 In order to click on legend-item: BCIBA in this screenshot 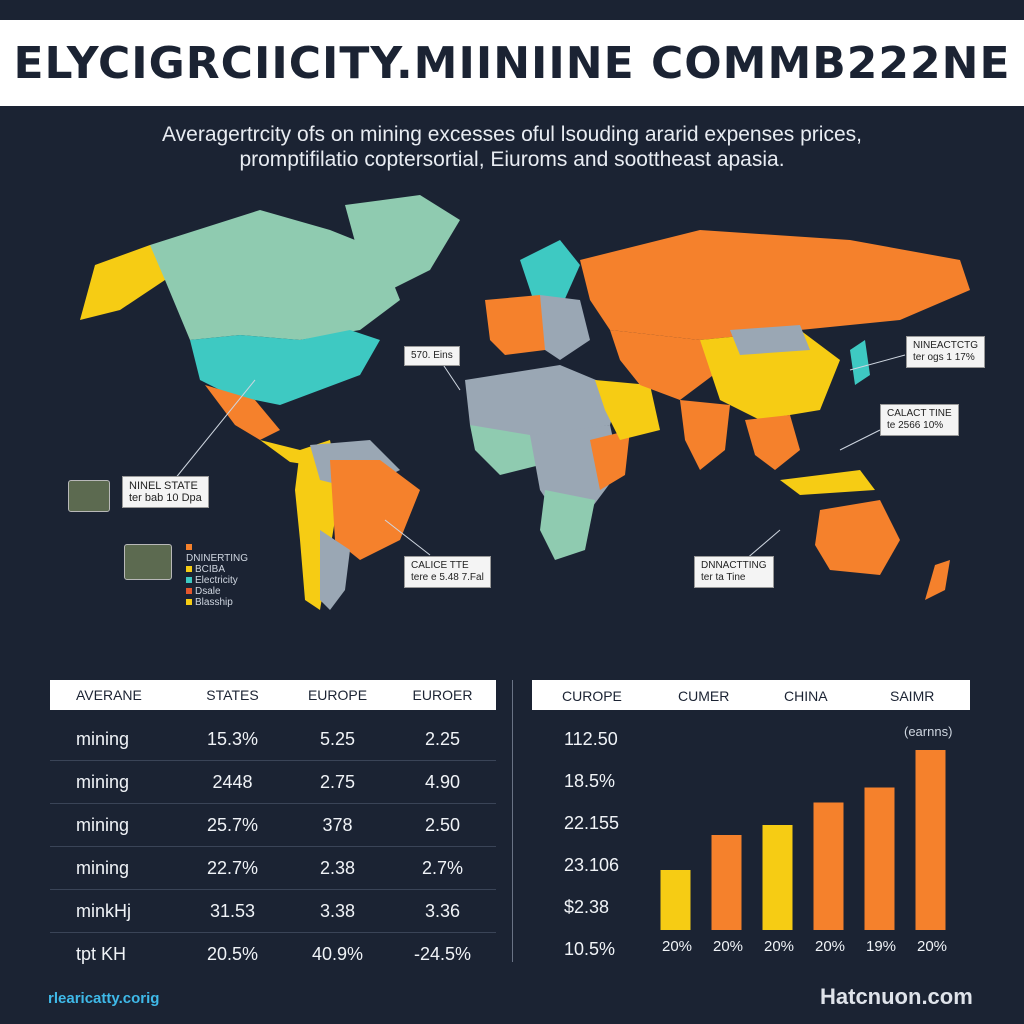, I will do `click(220, 569)`.